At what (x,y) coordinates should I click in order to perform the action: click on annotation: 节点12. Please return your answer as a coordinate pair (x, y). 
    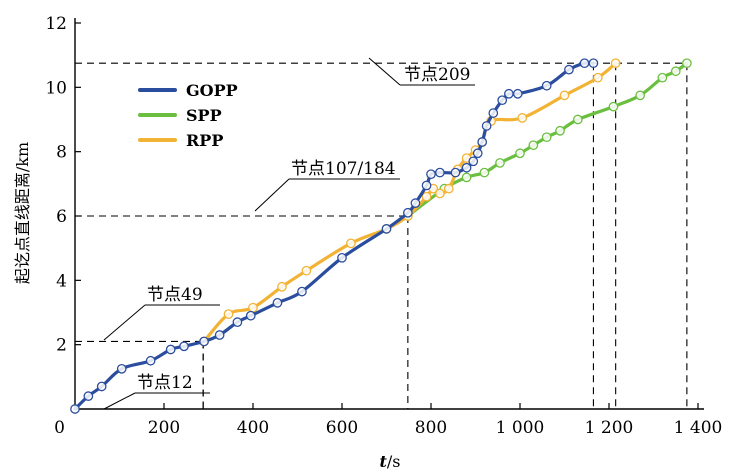
    Looking at the image, I should click on (156, 391).